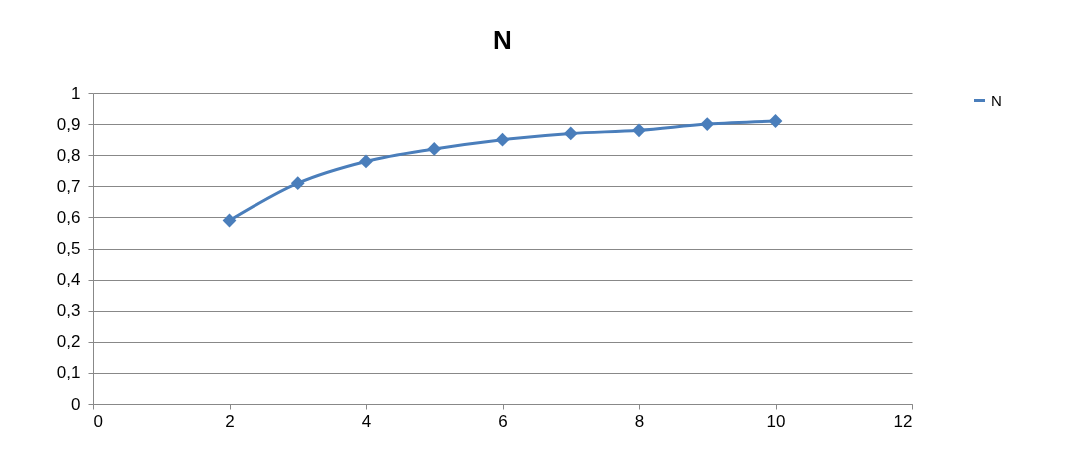  I want to click on y-tick-label: 0,4, so click(68, 280).